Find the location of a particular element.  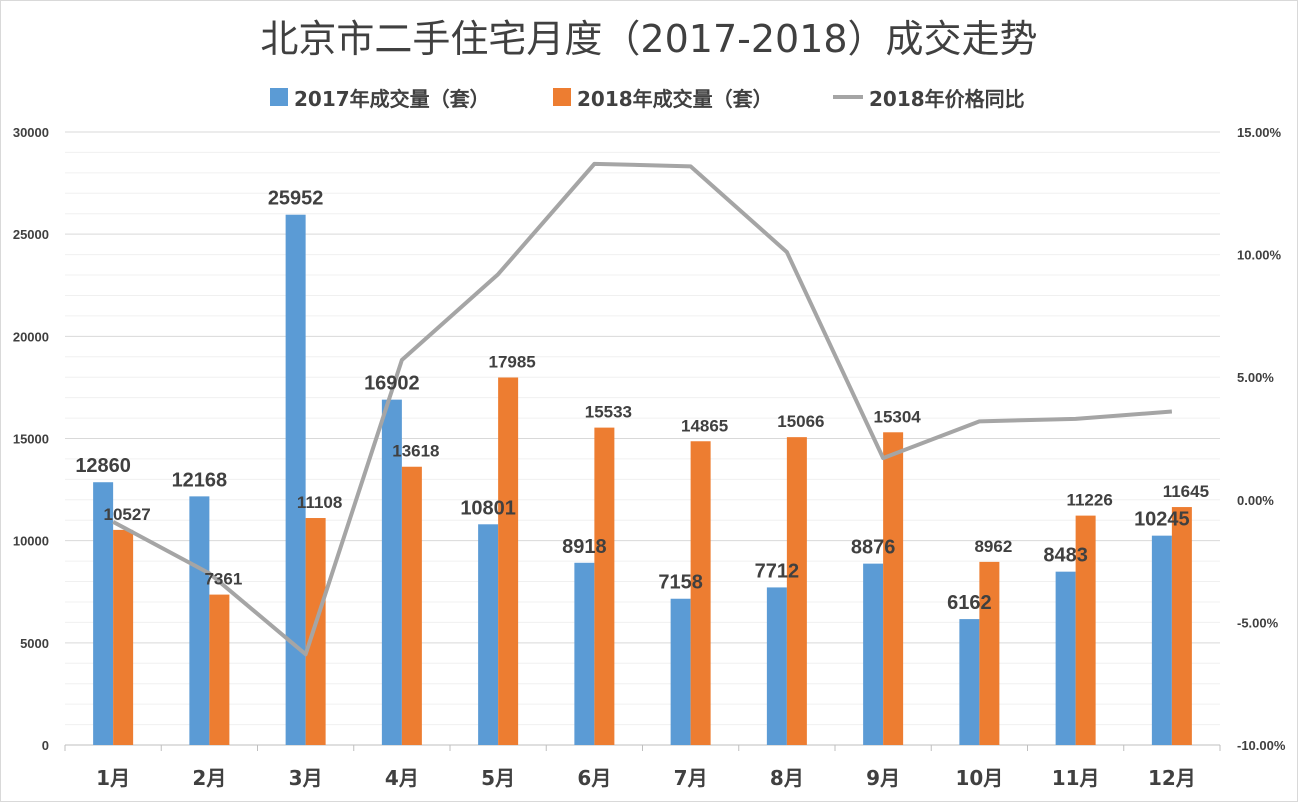

y-tick-label: 5000 is located at coordinates (34, 643).